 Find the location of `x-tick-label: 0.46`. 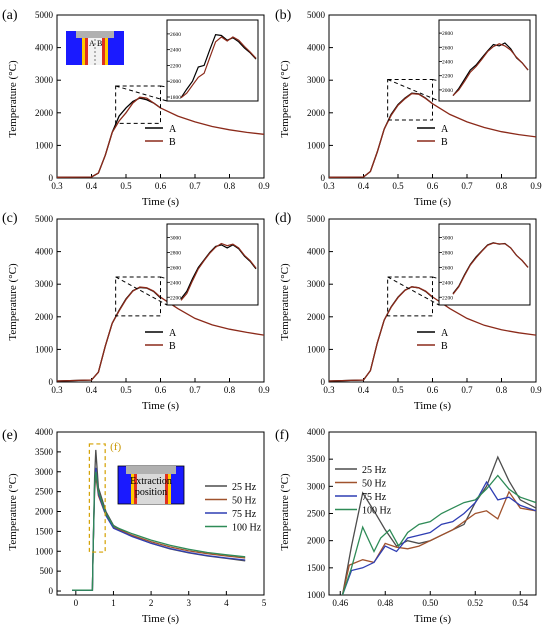

x-tick-label: 0.46 is located at coordinates (340, 603).